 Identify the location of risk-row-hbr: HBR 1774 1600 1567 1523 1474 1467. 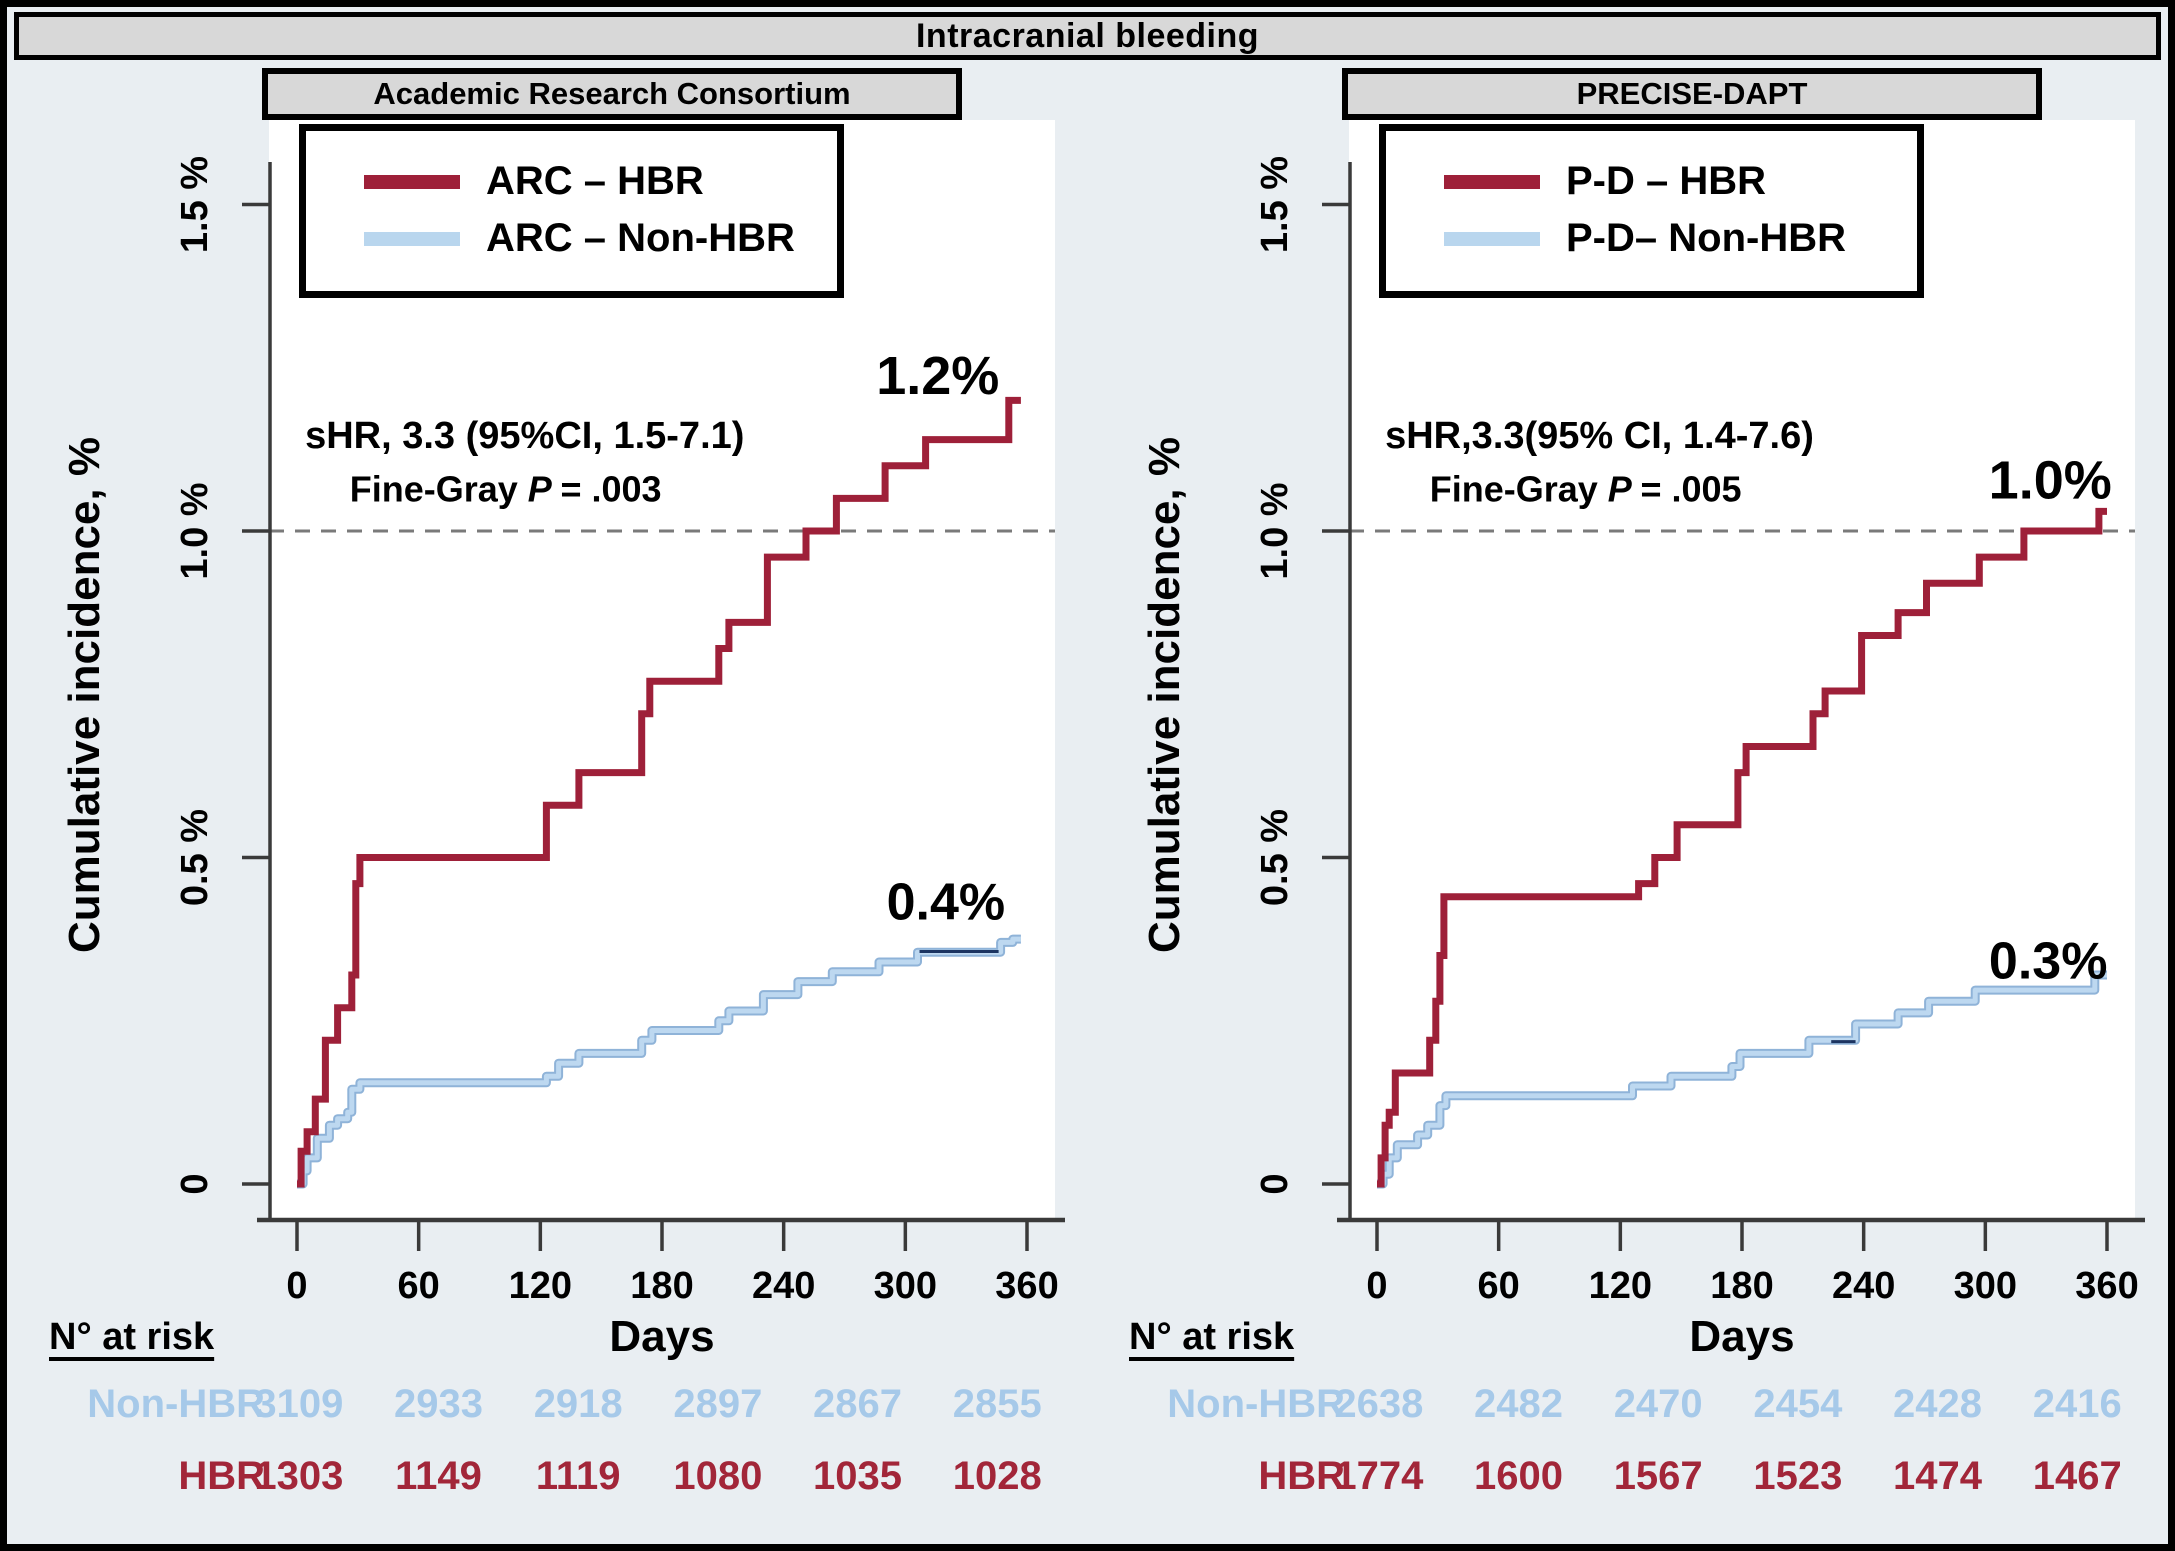
(1627, 1482).